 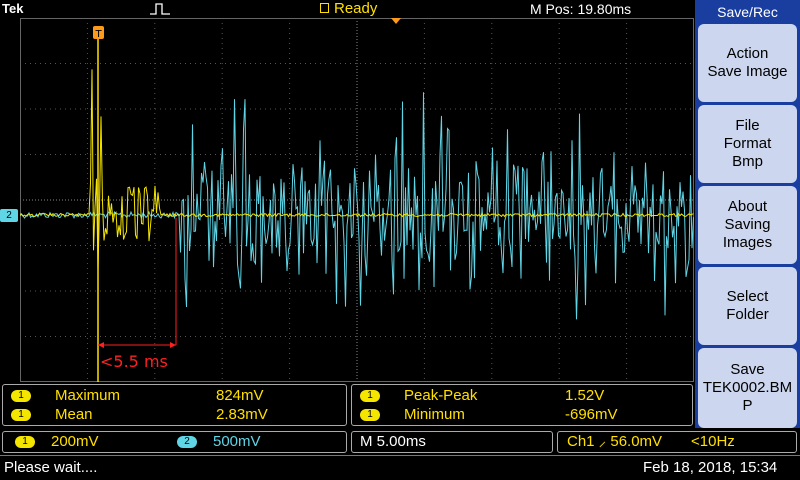 What do you see at coordinates (74, 414) in the screenshot?
I see `measurement-label: Mean` at bounding box center [74, 414].